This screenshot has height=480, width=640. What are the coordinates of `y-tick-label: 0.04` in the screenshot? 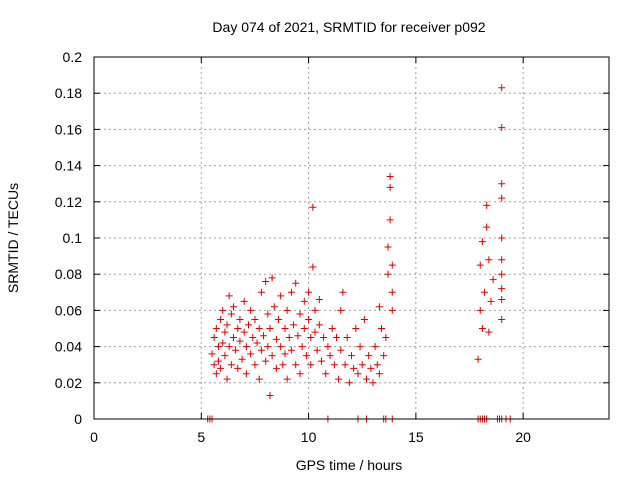 It's located at (68, 347).